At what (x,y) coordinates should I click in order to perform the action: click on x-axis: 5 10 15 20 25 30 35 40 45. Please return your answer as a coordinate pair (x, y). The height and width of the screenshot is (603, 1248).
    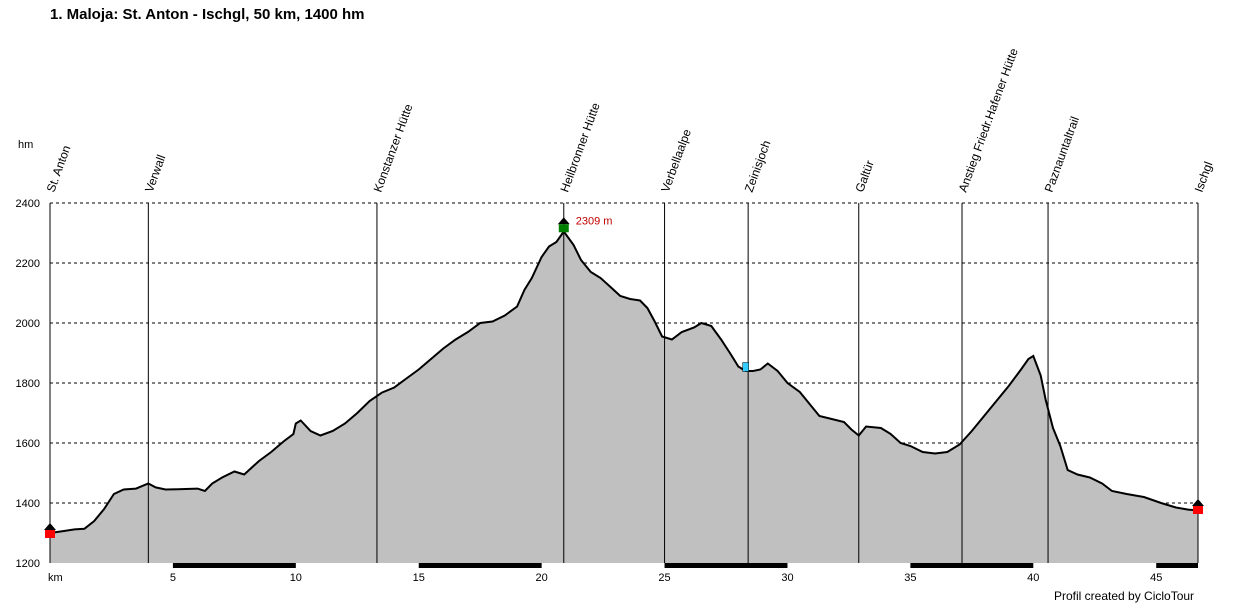
    Looking at the image, I should click on (624, 573).